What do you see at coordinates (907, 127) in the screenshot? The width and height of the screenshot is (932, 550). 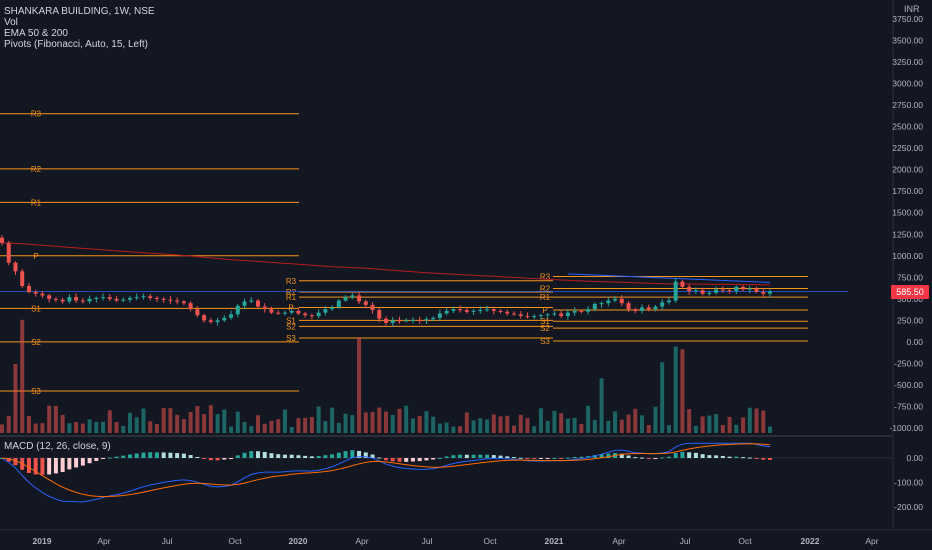 I see `price-tick-label: 2500.00` at bounding box center [907, 127].